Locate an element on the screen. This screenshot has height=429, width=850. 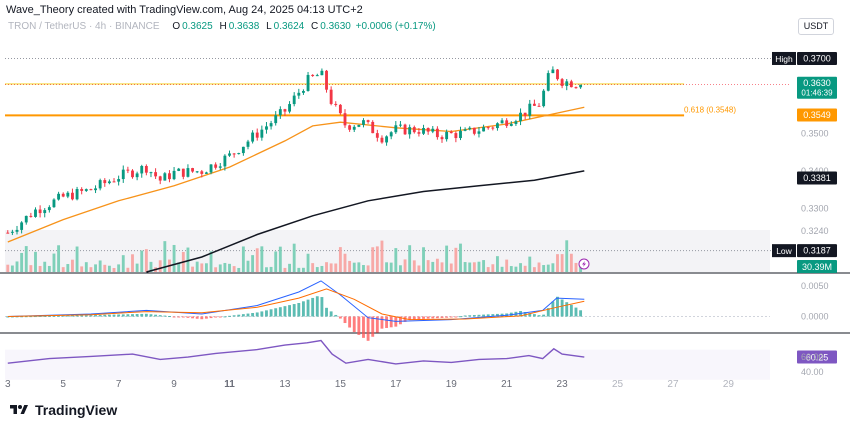
price-tag-value: 0.3700 is located at coordinates (817, 58).